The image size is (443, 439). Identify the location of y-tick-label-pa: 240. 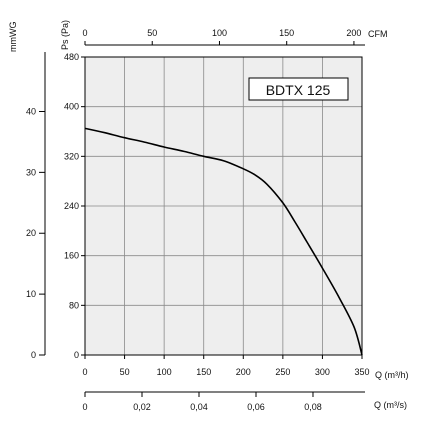
(71, 206).